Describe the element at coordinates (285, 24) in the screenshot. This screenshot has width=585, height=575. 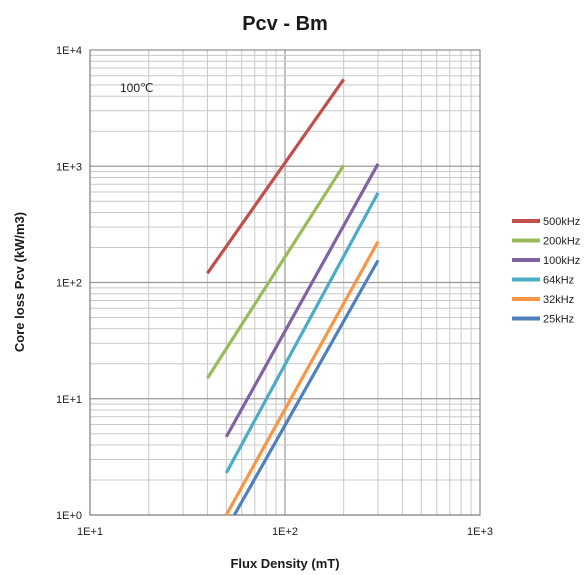
I see `chart-title: Pcv - Bm` at that location.